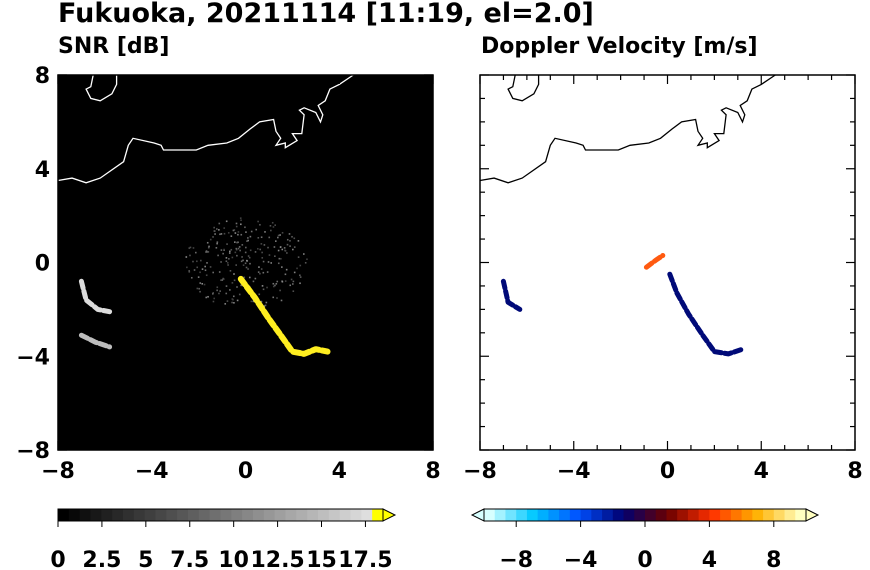 The image size is (870, 570). Describe the element at coordinates (189, 559) in the screenshot. I see `colorbar-tick-label: 7.5` at that location.